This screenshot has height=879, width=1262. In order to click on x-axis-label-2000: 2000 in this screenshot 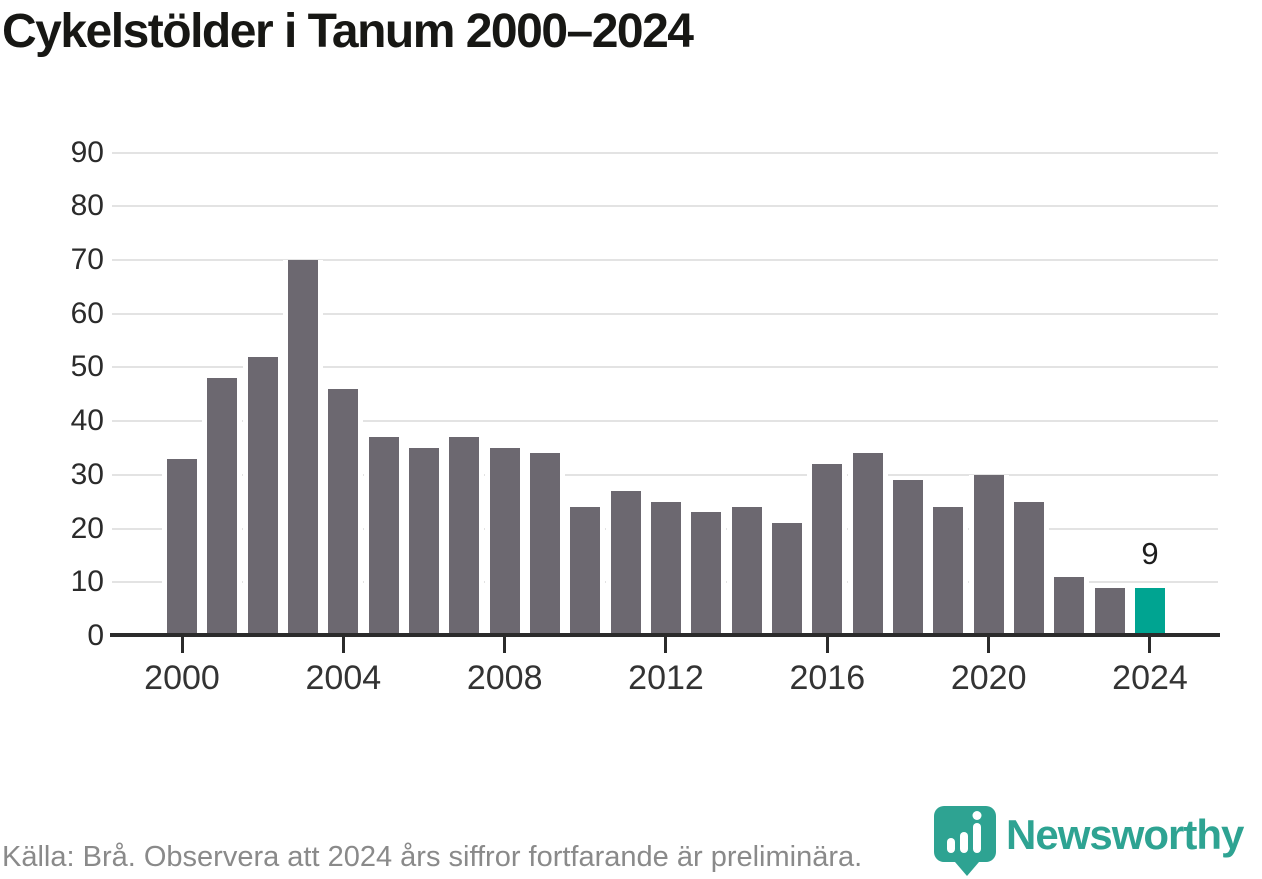, I will do `click(182, 678)`.